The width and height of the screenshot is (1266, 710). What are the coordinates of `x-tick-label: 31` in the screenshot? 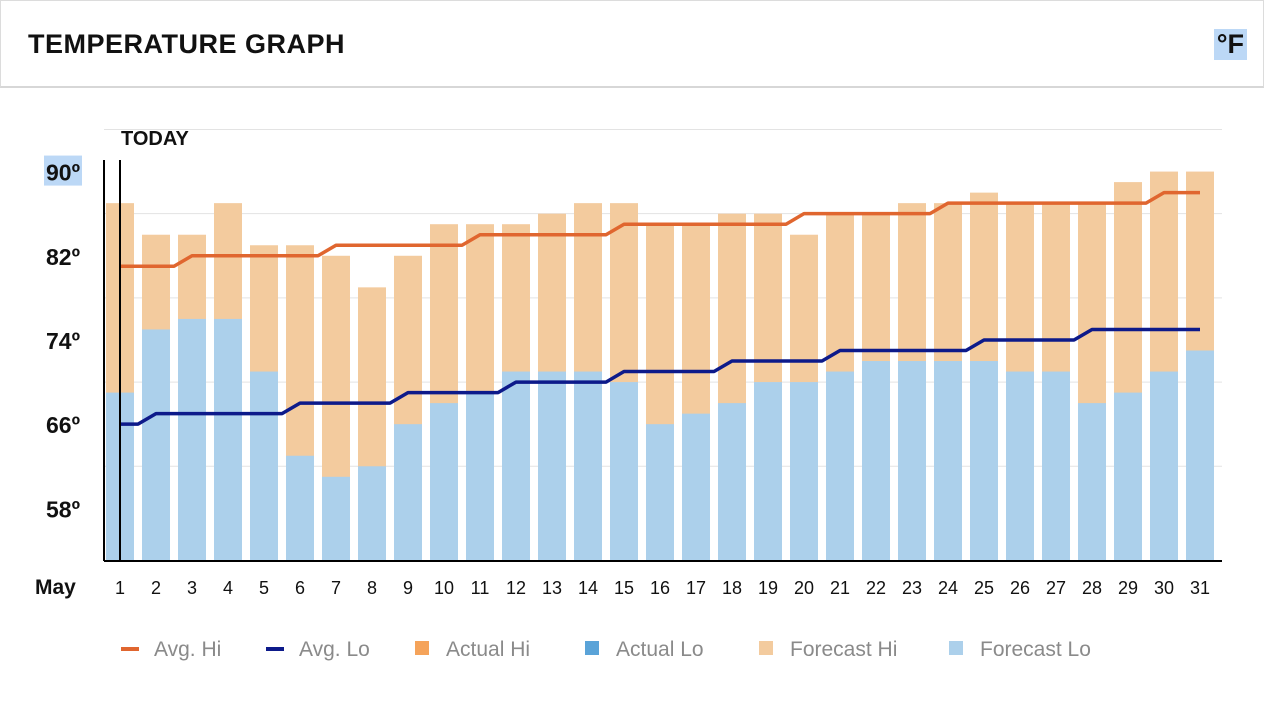 It's located at (1200, 588).